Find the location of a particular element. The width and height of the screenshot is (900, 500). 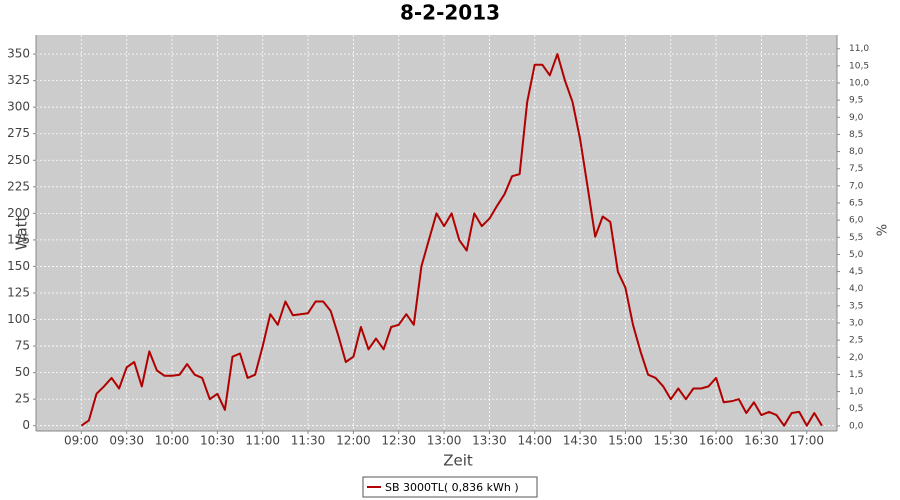

y2-tick-label: 8,5 is located at coordinates (856, 135).